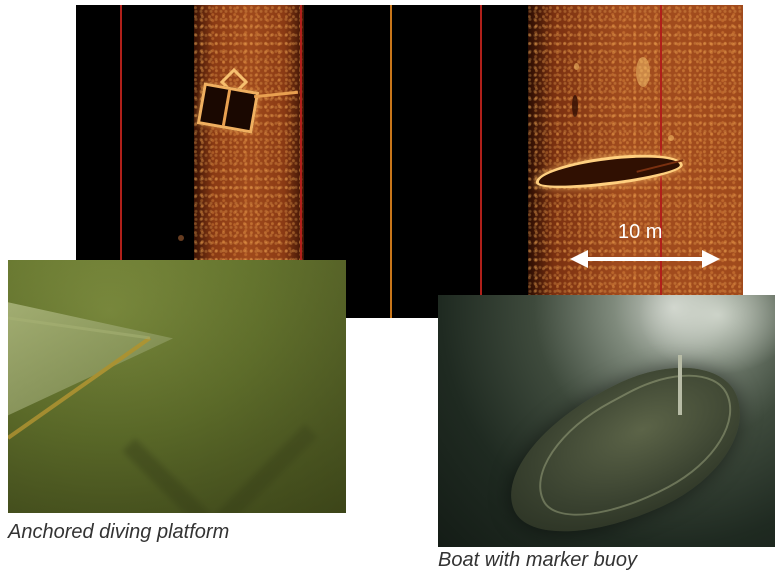  I want to click on platform-edge, so click(80, 378).